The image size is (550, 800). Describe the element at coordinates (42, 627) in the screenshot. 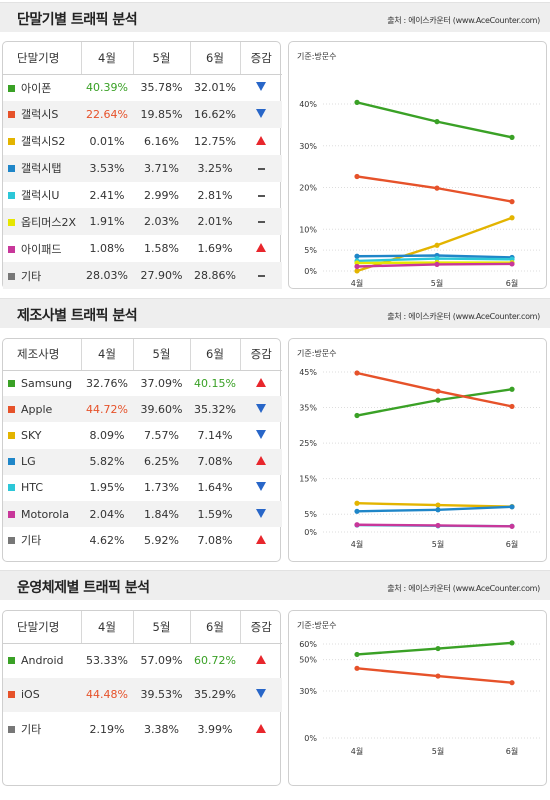

I see `column-header: 단말기명` at that location.